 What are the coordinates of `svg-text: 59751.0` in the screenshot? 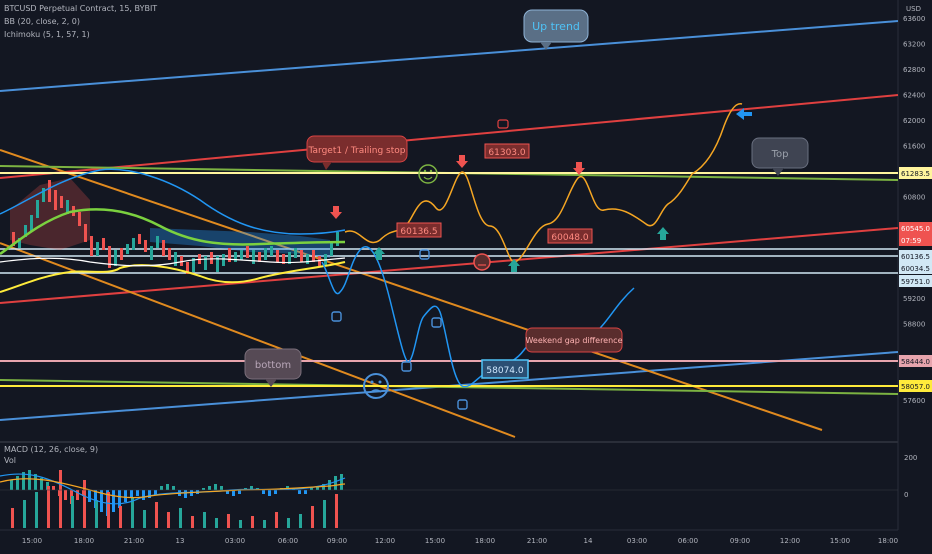 It's located at (915, 282).